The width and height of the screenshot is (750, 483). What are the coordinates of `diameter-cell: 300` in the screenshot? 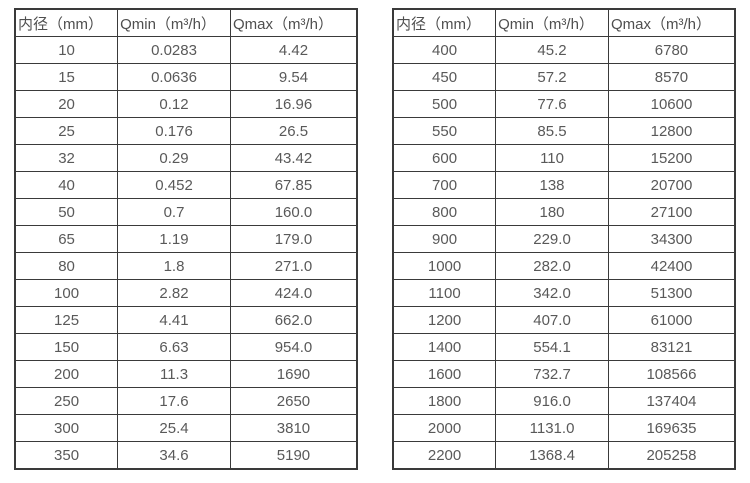 It's located at (66, 428).